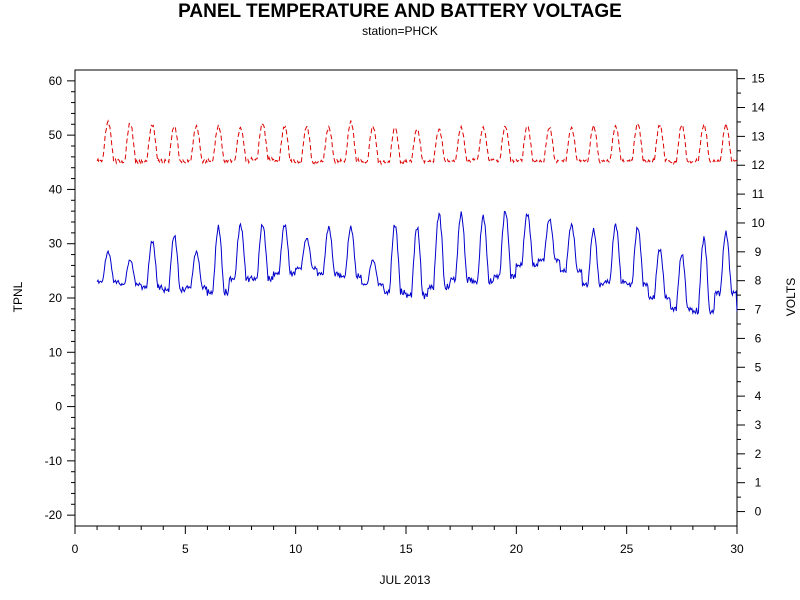 The image size is (800, 600). What do you see at coordinates (56, 352) in the screenshot?
I see `y-left-tick-label: 10` at bounding box center [56, 352].